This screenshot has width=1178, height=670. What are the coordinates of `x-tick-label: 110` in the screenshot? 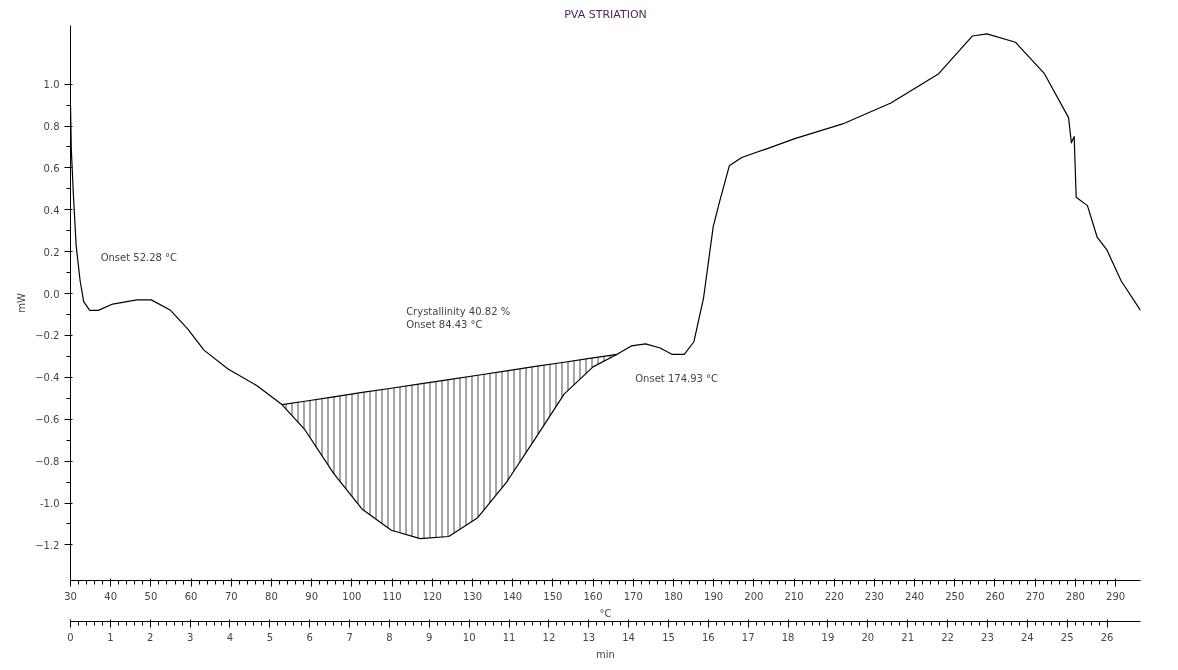 It's located at (392, 596).